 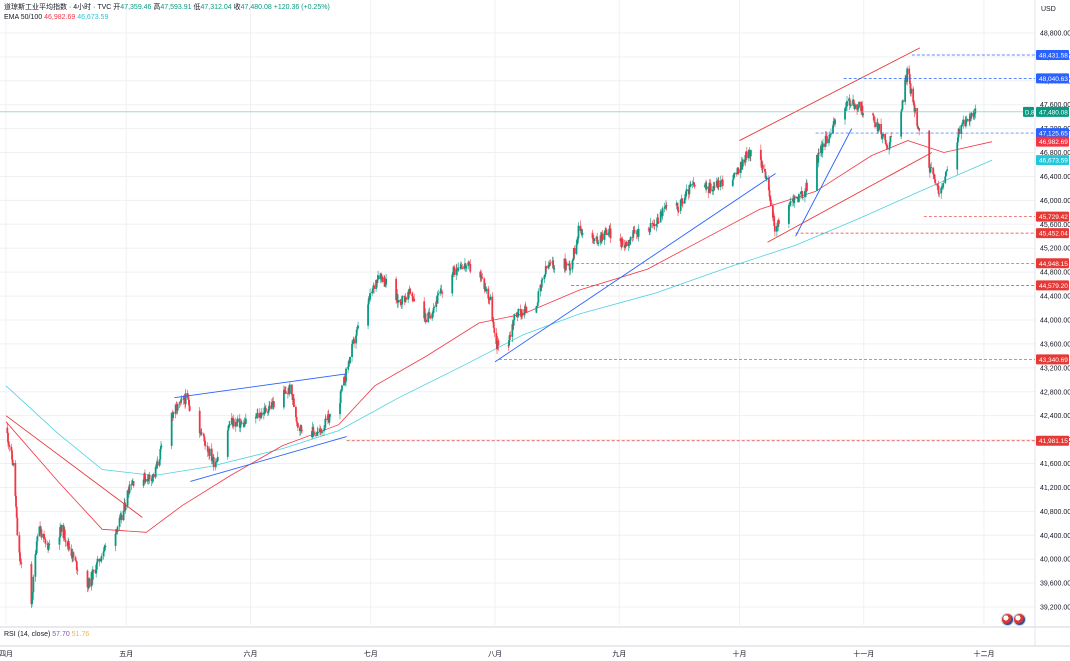 I want to click on x-tick-label: 十月, so click(x=739, y=653).